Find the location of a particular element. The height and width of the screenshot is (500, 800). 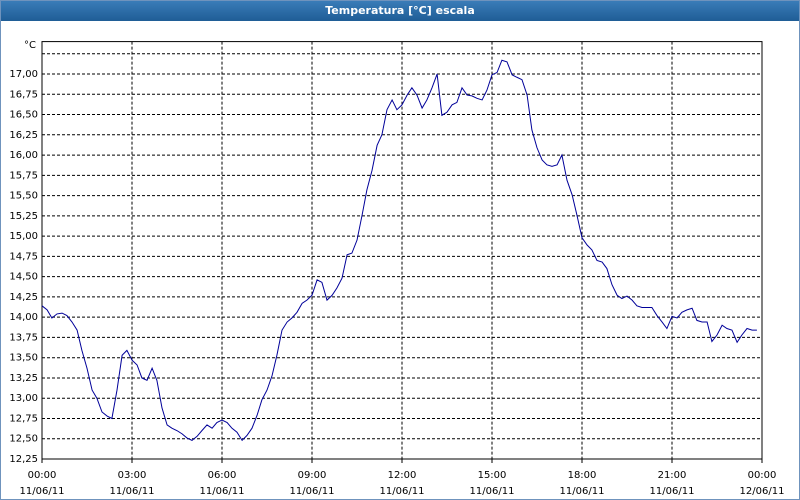

y-tick-label: 14,25 is located at coordinates (23, 297).